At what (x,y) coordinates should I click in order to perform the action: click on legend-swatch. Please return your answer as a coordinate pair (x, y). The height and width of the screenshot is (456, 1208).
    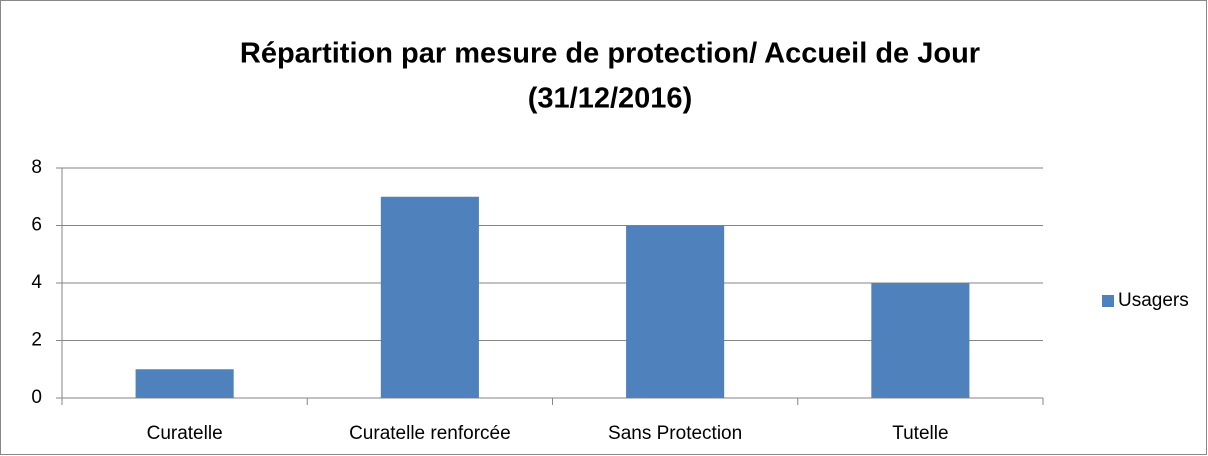
    Looking at the image, I should click on (1108, 301).